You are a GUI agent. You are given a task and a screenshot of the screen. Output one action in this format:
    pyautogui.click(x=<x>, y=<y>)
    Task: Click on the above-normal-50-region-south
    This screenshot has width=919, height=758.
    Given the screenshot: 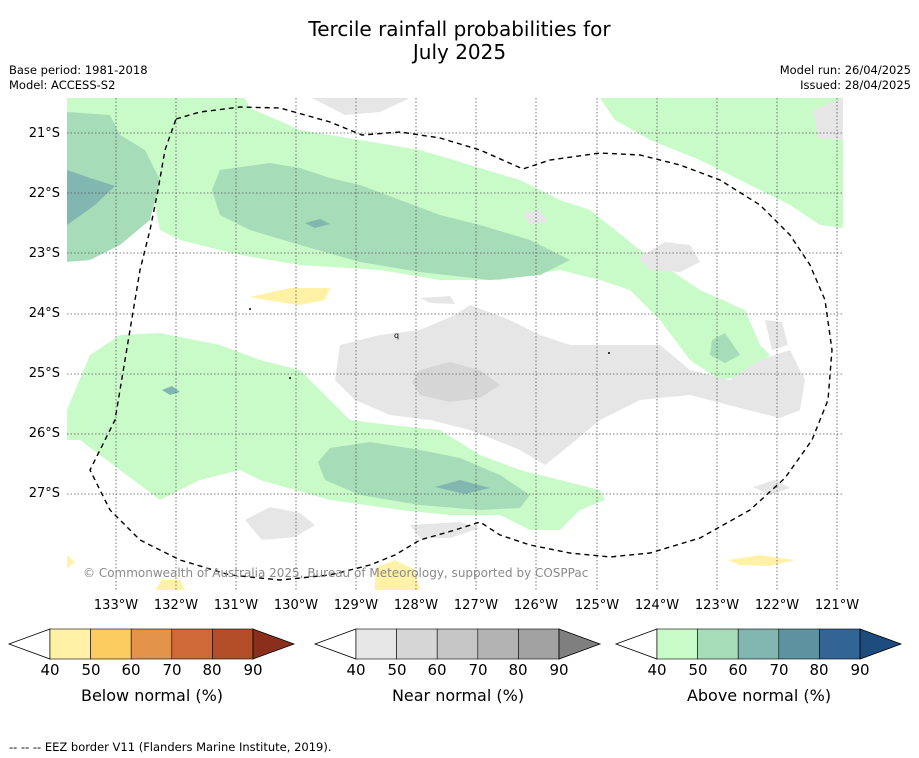 What is the action you would take?
    pyautogui.click(x=424, y=476)
    